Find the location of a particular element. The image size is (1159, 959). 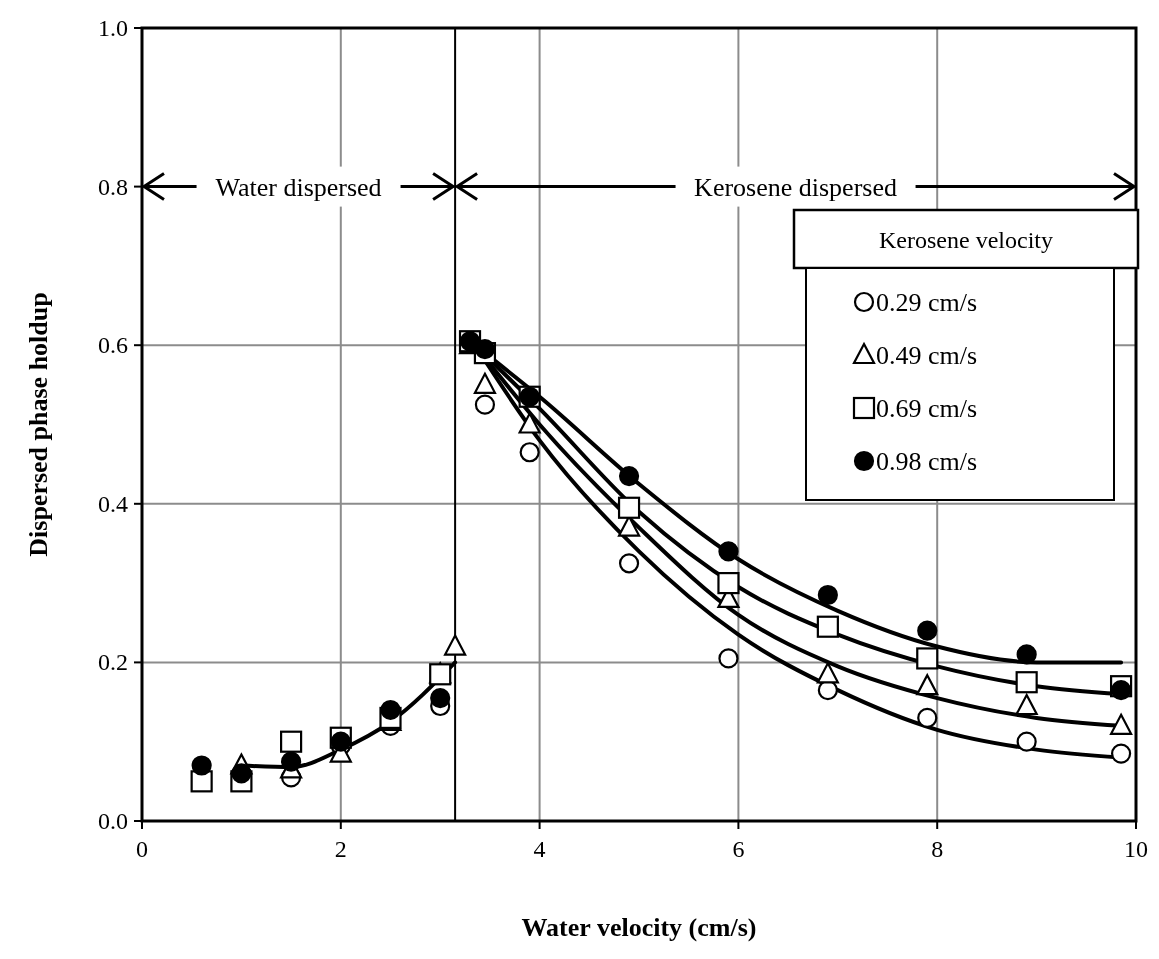

x-axis-title: Water velocity (cm/s) is located at coordinates (639, 927).